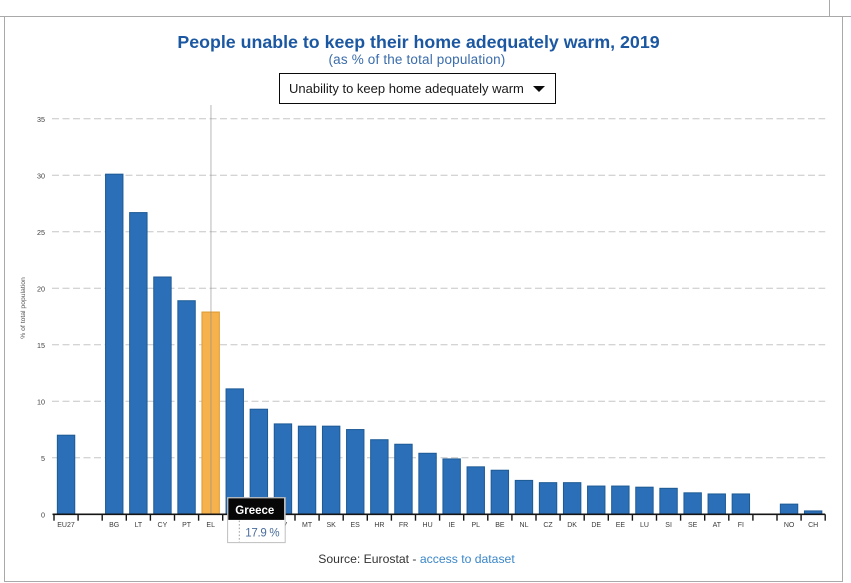 Image resolution: width=851 pixels, height=583 pixels. What do you see at coordinates (451, 525) in the screenshot?
I see `svg-text: IE` at bounding box center [451, 525].